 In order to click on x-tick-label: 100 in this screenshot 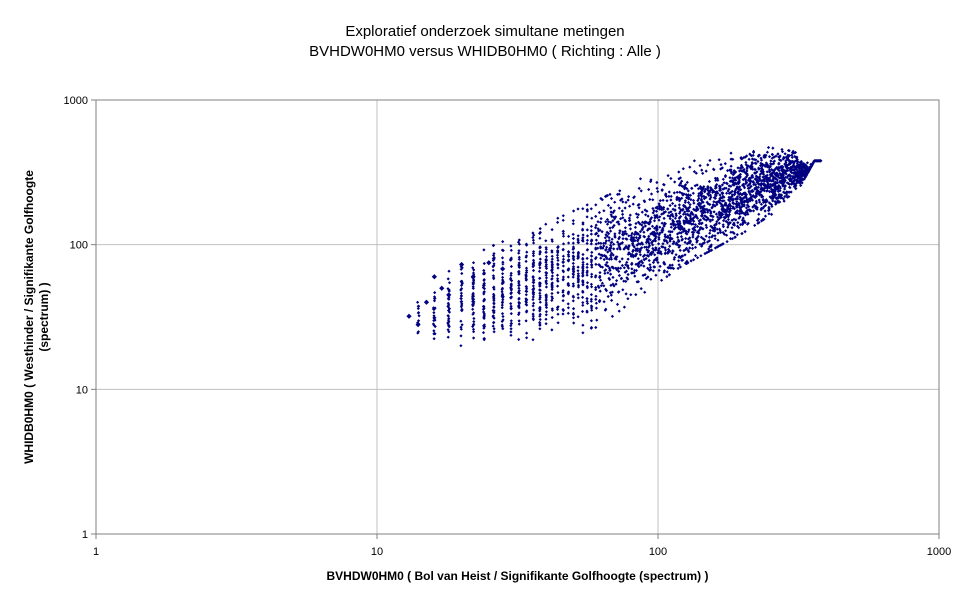, I will do `click(658, 552)`.